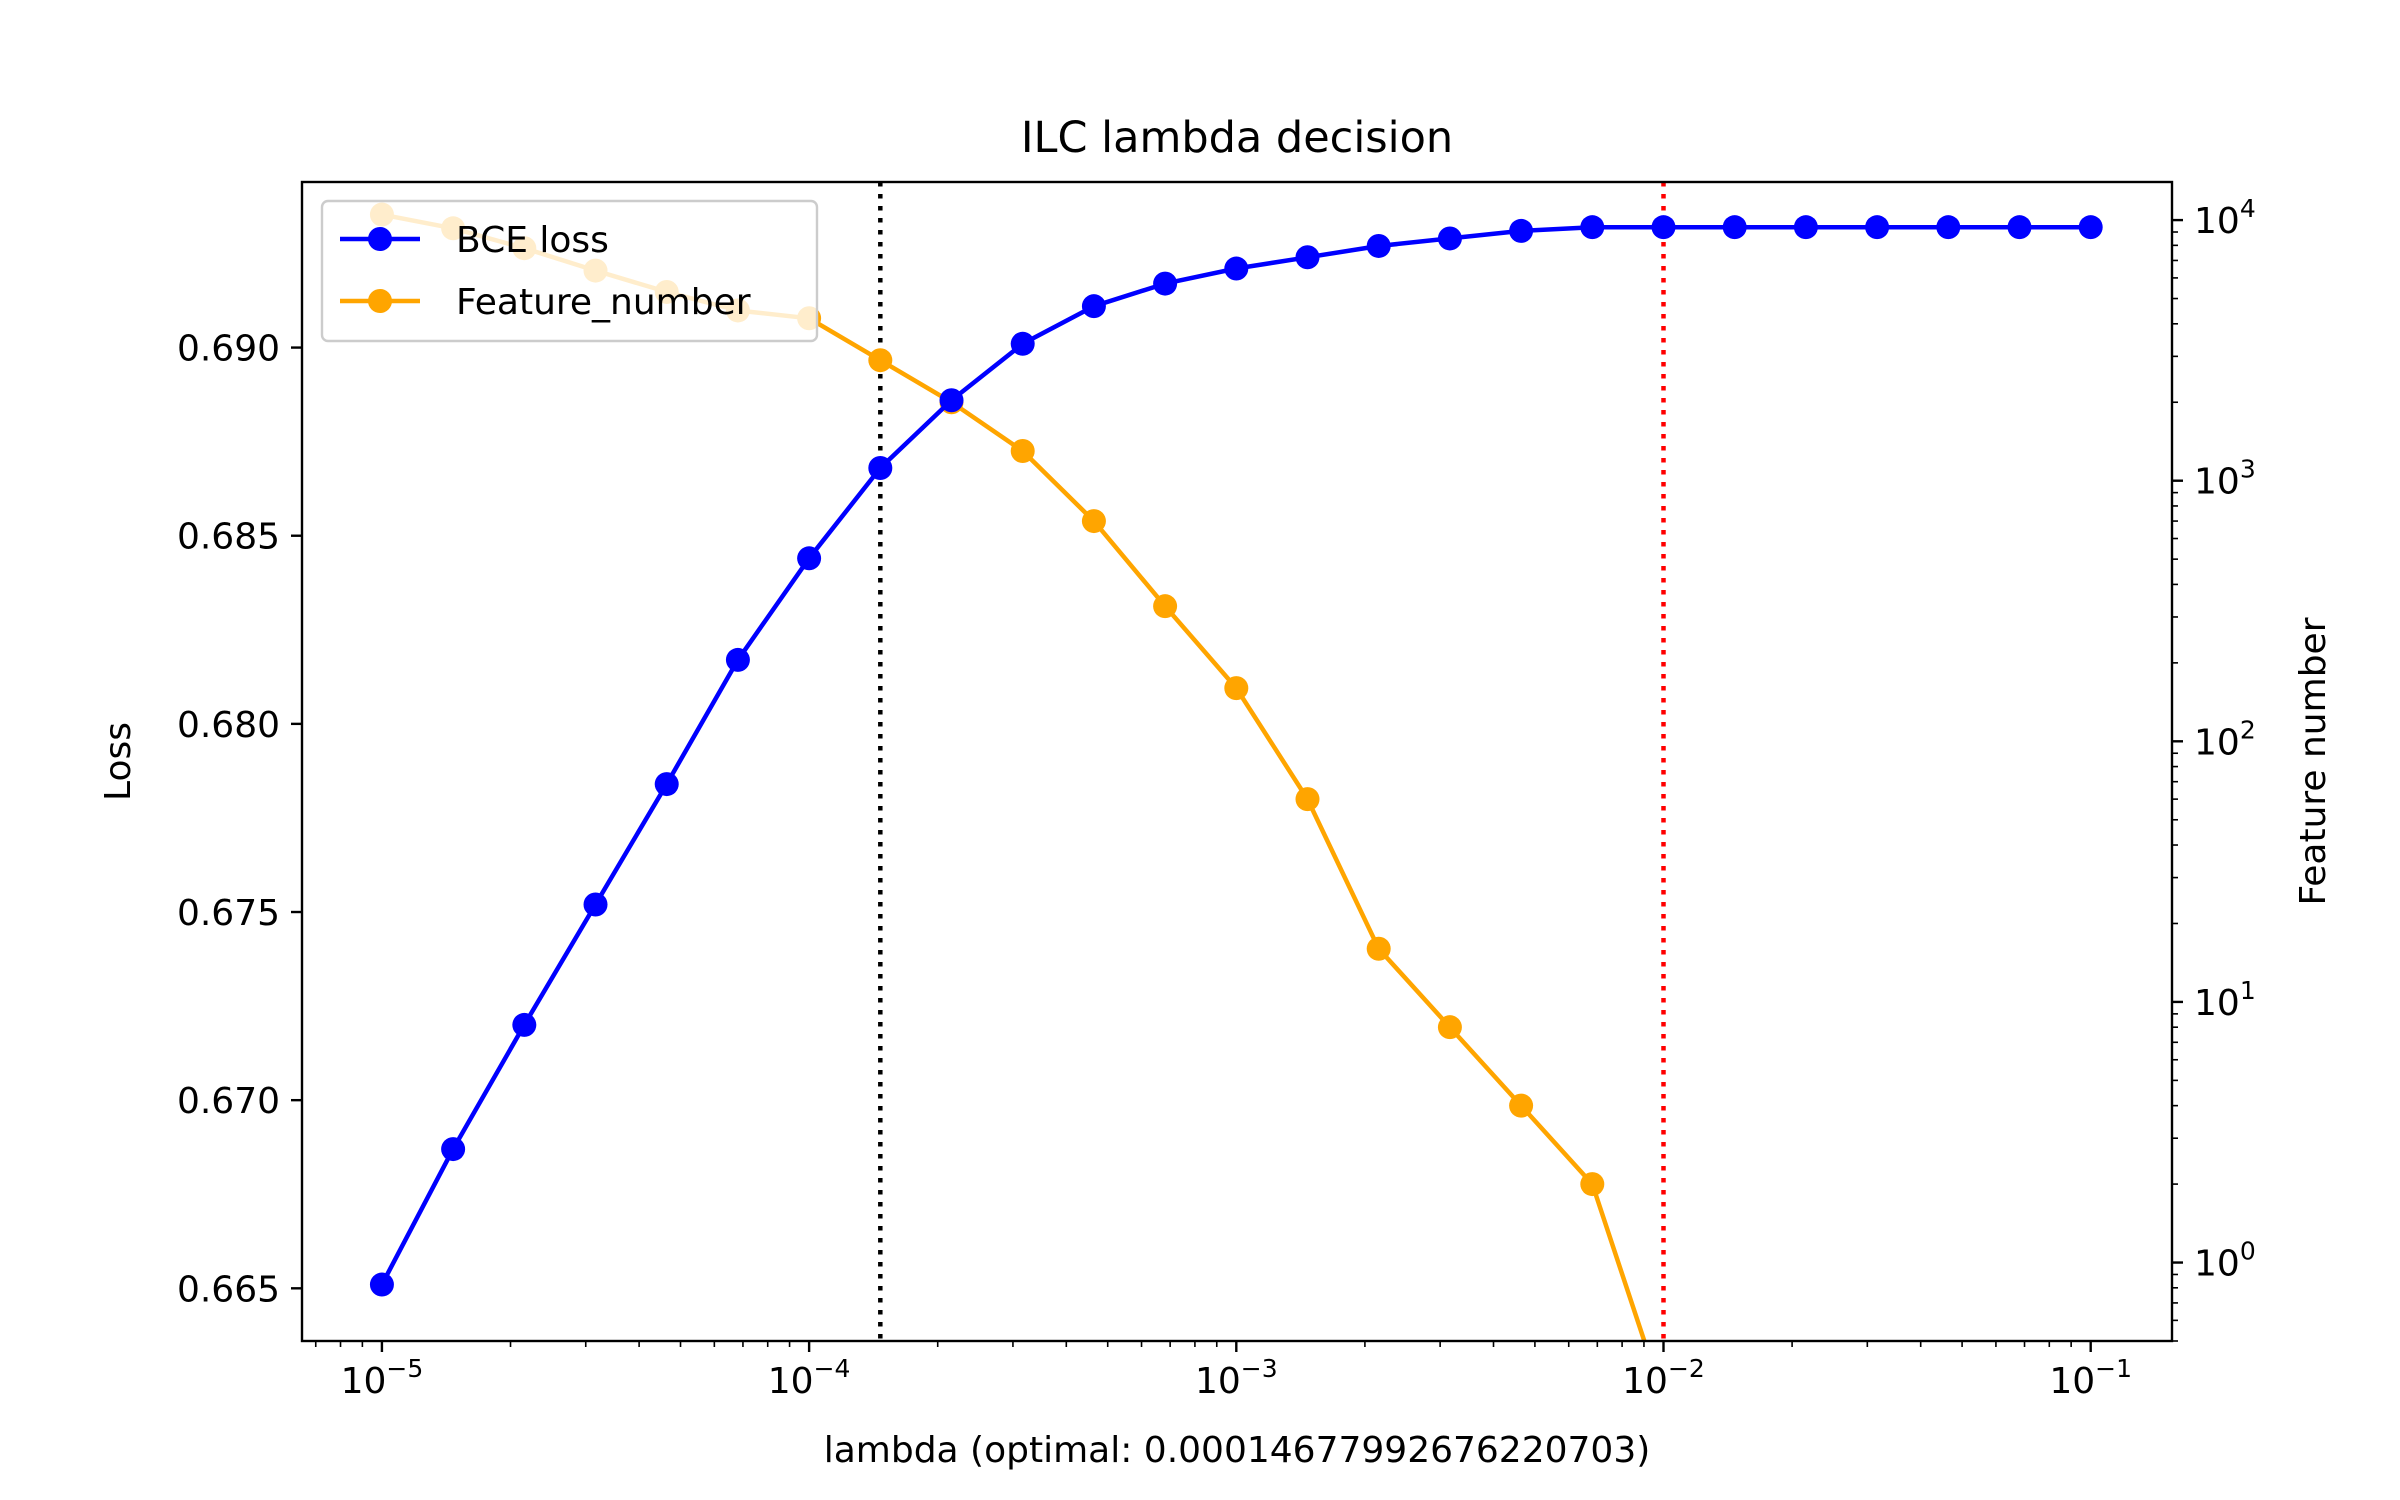 The width and height of the screenshot is (2400, 1500). What do you see at coordinates (2225, 739) in the screenshot?
I see `y2-tick-label: 10²` at bounding box center [2225, 739].